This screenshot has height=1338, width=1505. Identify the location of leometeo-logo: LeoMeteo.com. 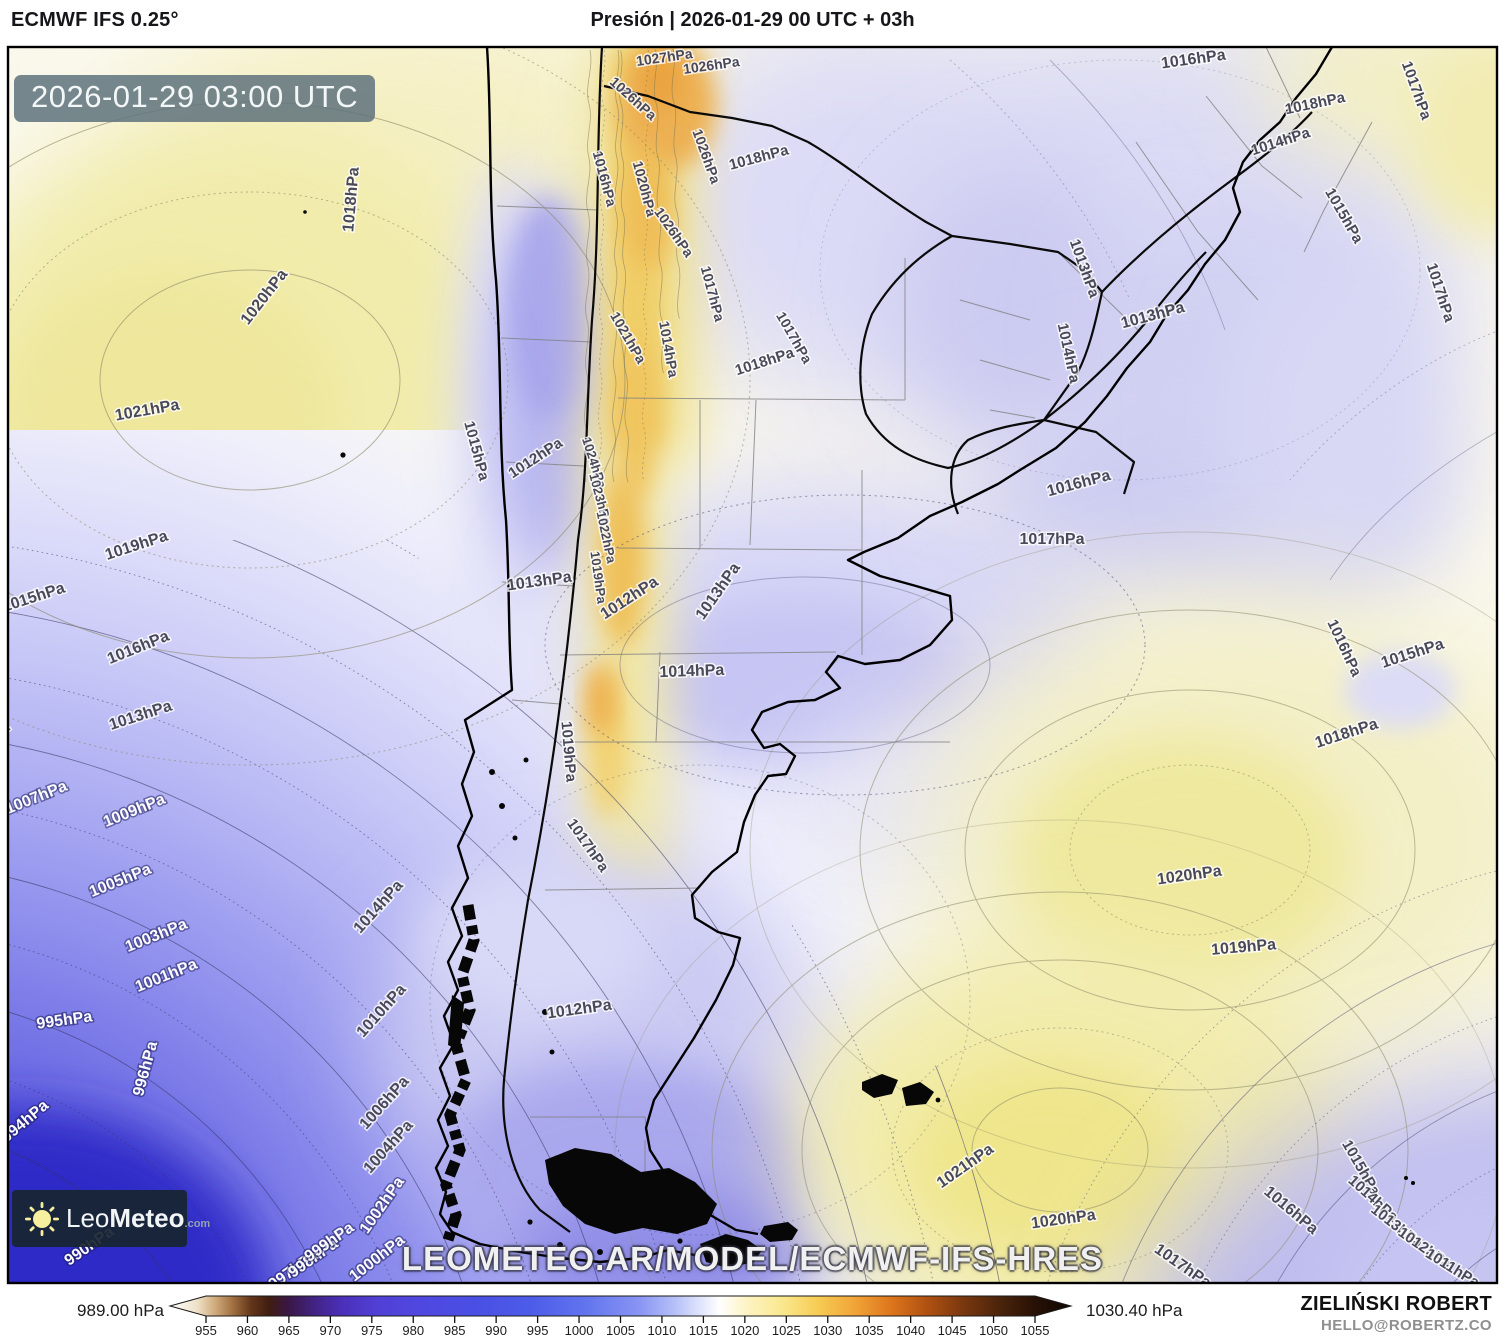
(111, 1218).